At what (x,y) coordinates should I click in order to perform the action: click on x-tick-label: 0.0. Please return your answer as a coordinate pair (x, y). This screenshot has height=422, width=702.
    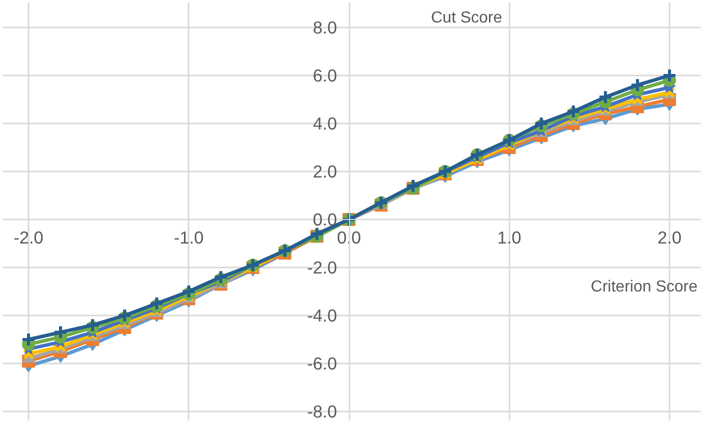
    Looking at the image, I should click on (349, 238).